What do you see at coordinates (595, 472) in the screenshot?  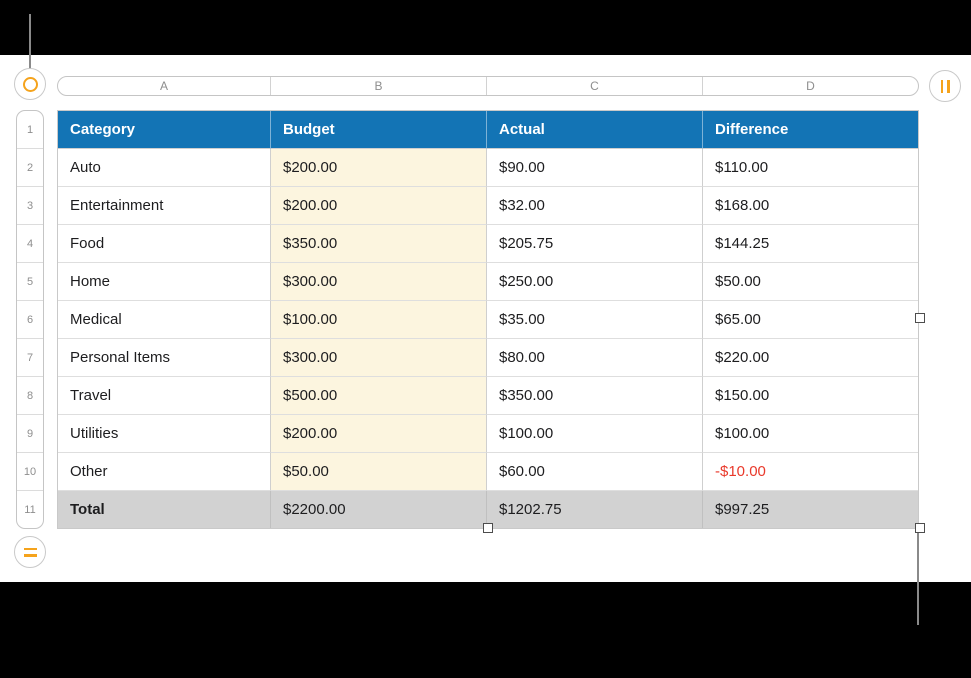 I see `cell-actual: $60.00` at bounding box center [595, 472].